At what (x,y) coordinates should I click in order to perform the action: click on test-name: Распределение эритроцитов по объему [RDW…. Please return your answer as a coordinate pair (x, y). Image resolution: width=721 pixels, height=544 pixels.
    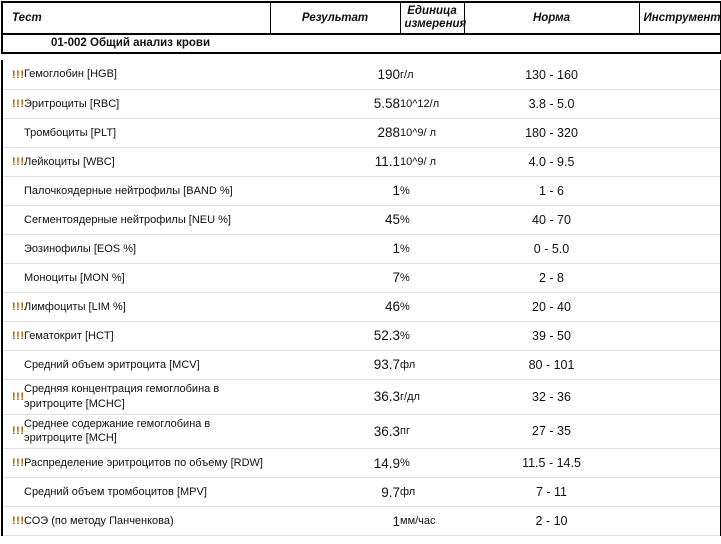
    Looking at the image, I should click on (143, 462).